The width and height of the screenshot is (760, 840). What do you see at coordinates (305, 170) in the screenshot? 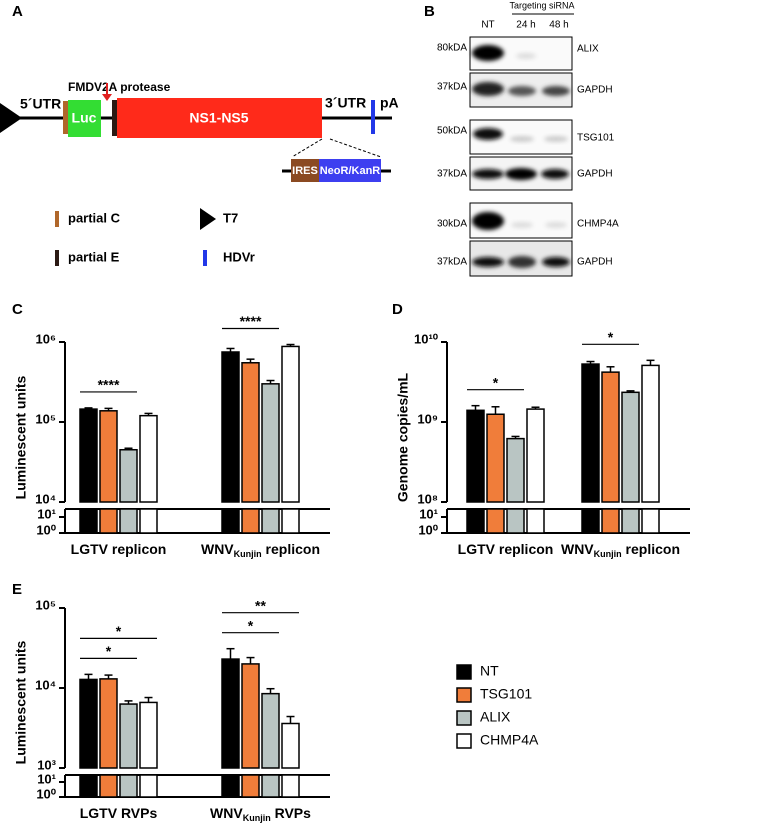
I see `ires-box` at bounding box center [305, 170].